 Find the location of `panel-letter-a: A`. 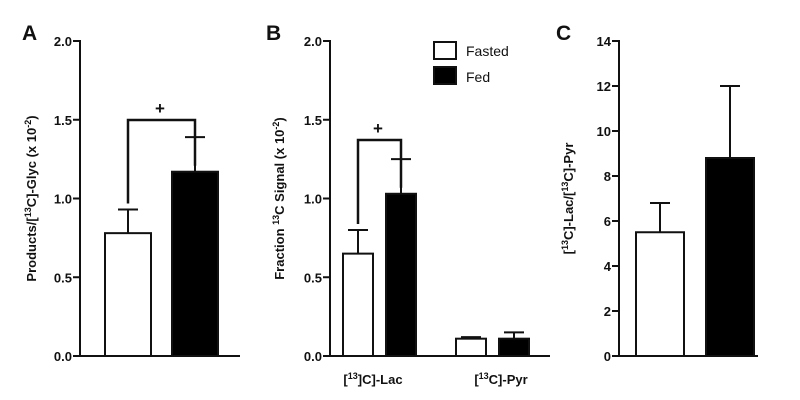

panel-letter-a: A is located at coordinates (29, 33).